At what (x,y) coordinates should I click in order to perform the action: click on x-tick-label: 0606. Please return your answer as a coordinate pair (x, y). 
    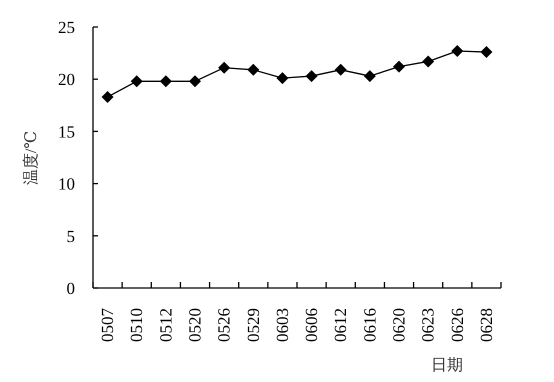
    Looking at the image, I should click on (312, 325).